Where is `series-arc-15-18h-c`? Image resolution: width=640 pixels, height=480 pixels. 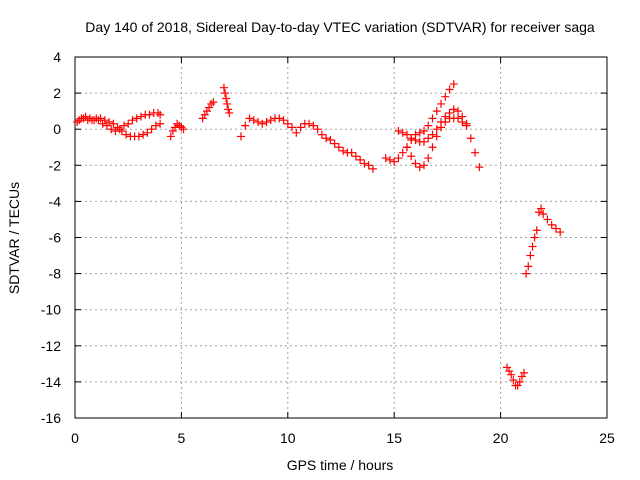 series-arc-15-18h-c is located at coordinates (436, 143).